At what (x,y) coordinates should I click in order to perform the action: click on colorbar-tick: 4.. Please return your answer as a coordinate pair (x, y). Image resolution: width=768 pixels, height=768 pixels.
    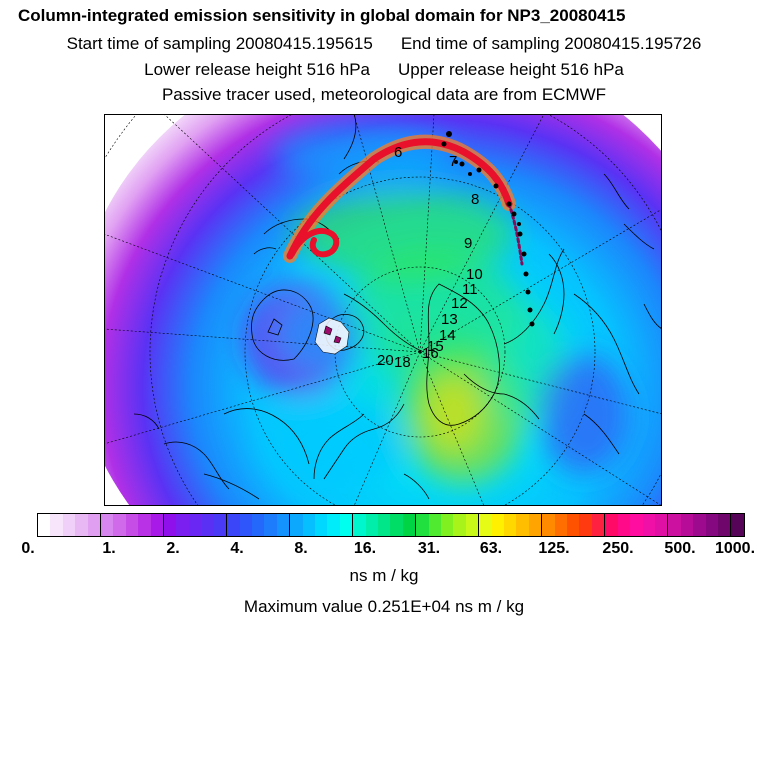
    Looking at the image, I should click on (237, 548).